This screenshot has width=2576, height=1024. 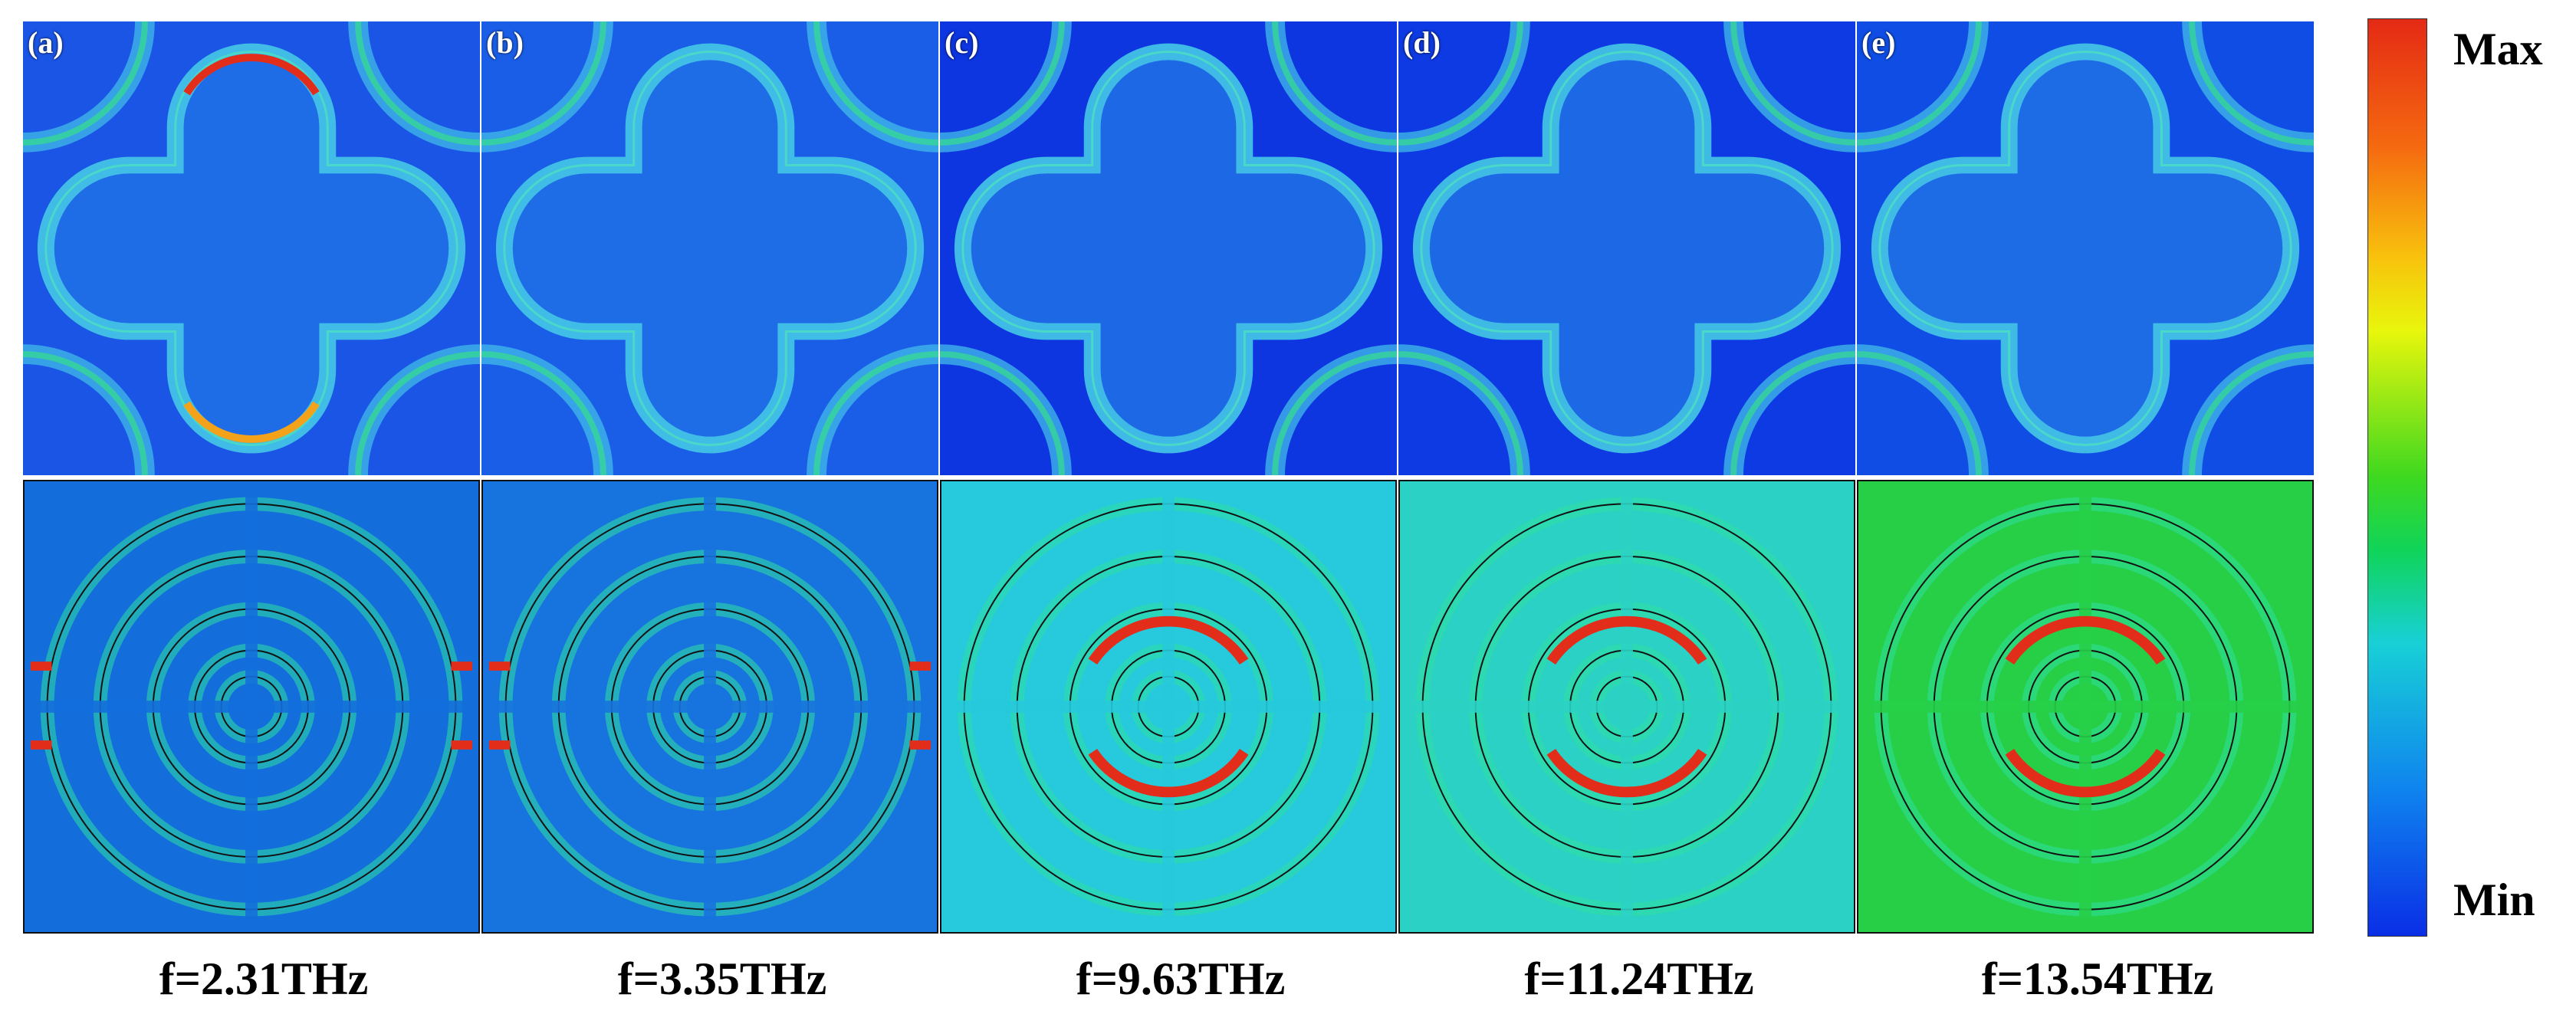 I want to click on top-field-map: (e), so click(x=2086, y=248).